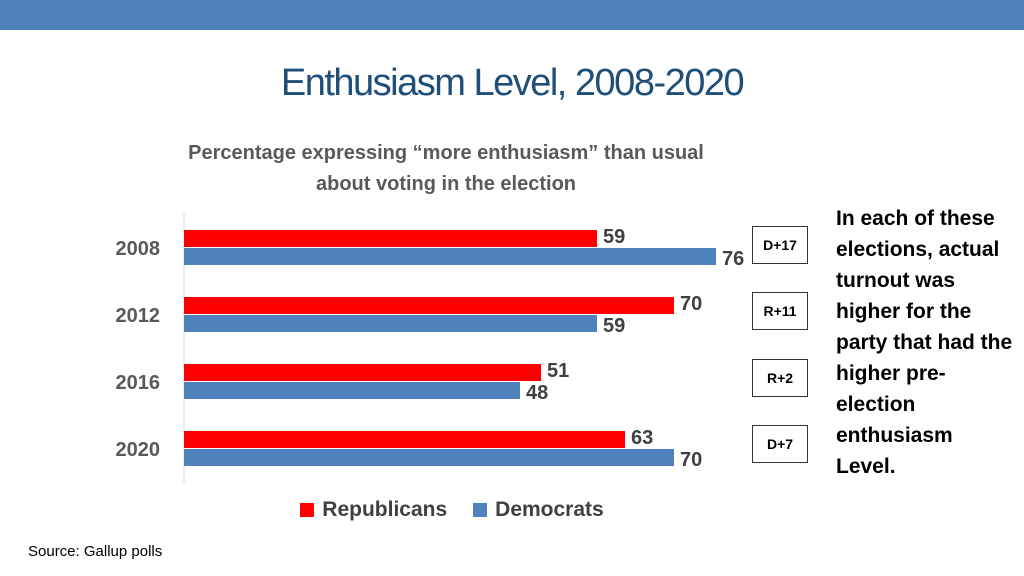 This screenshot has height=576, width=1024. I want to click on source-note: Source: Gallup polls, so click(95, 551).